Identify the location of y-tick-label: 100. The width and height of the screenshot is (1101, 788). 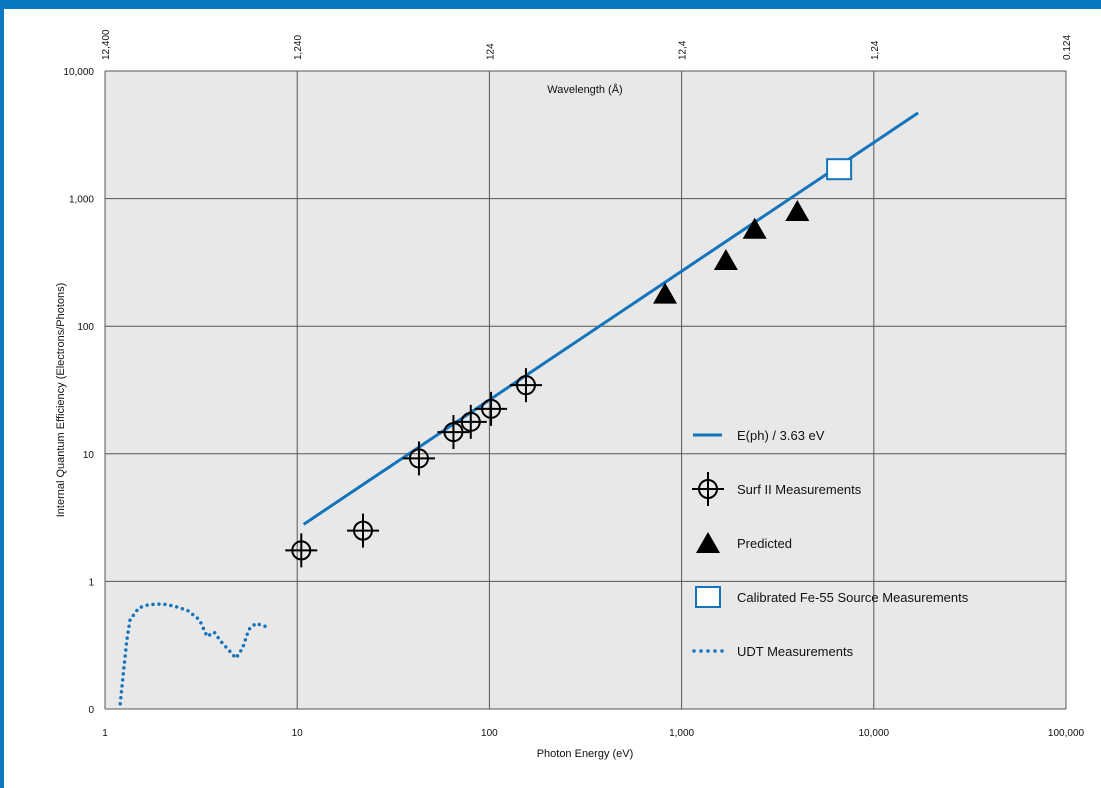
(85, 327).